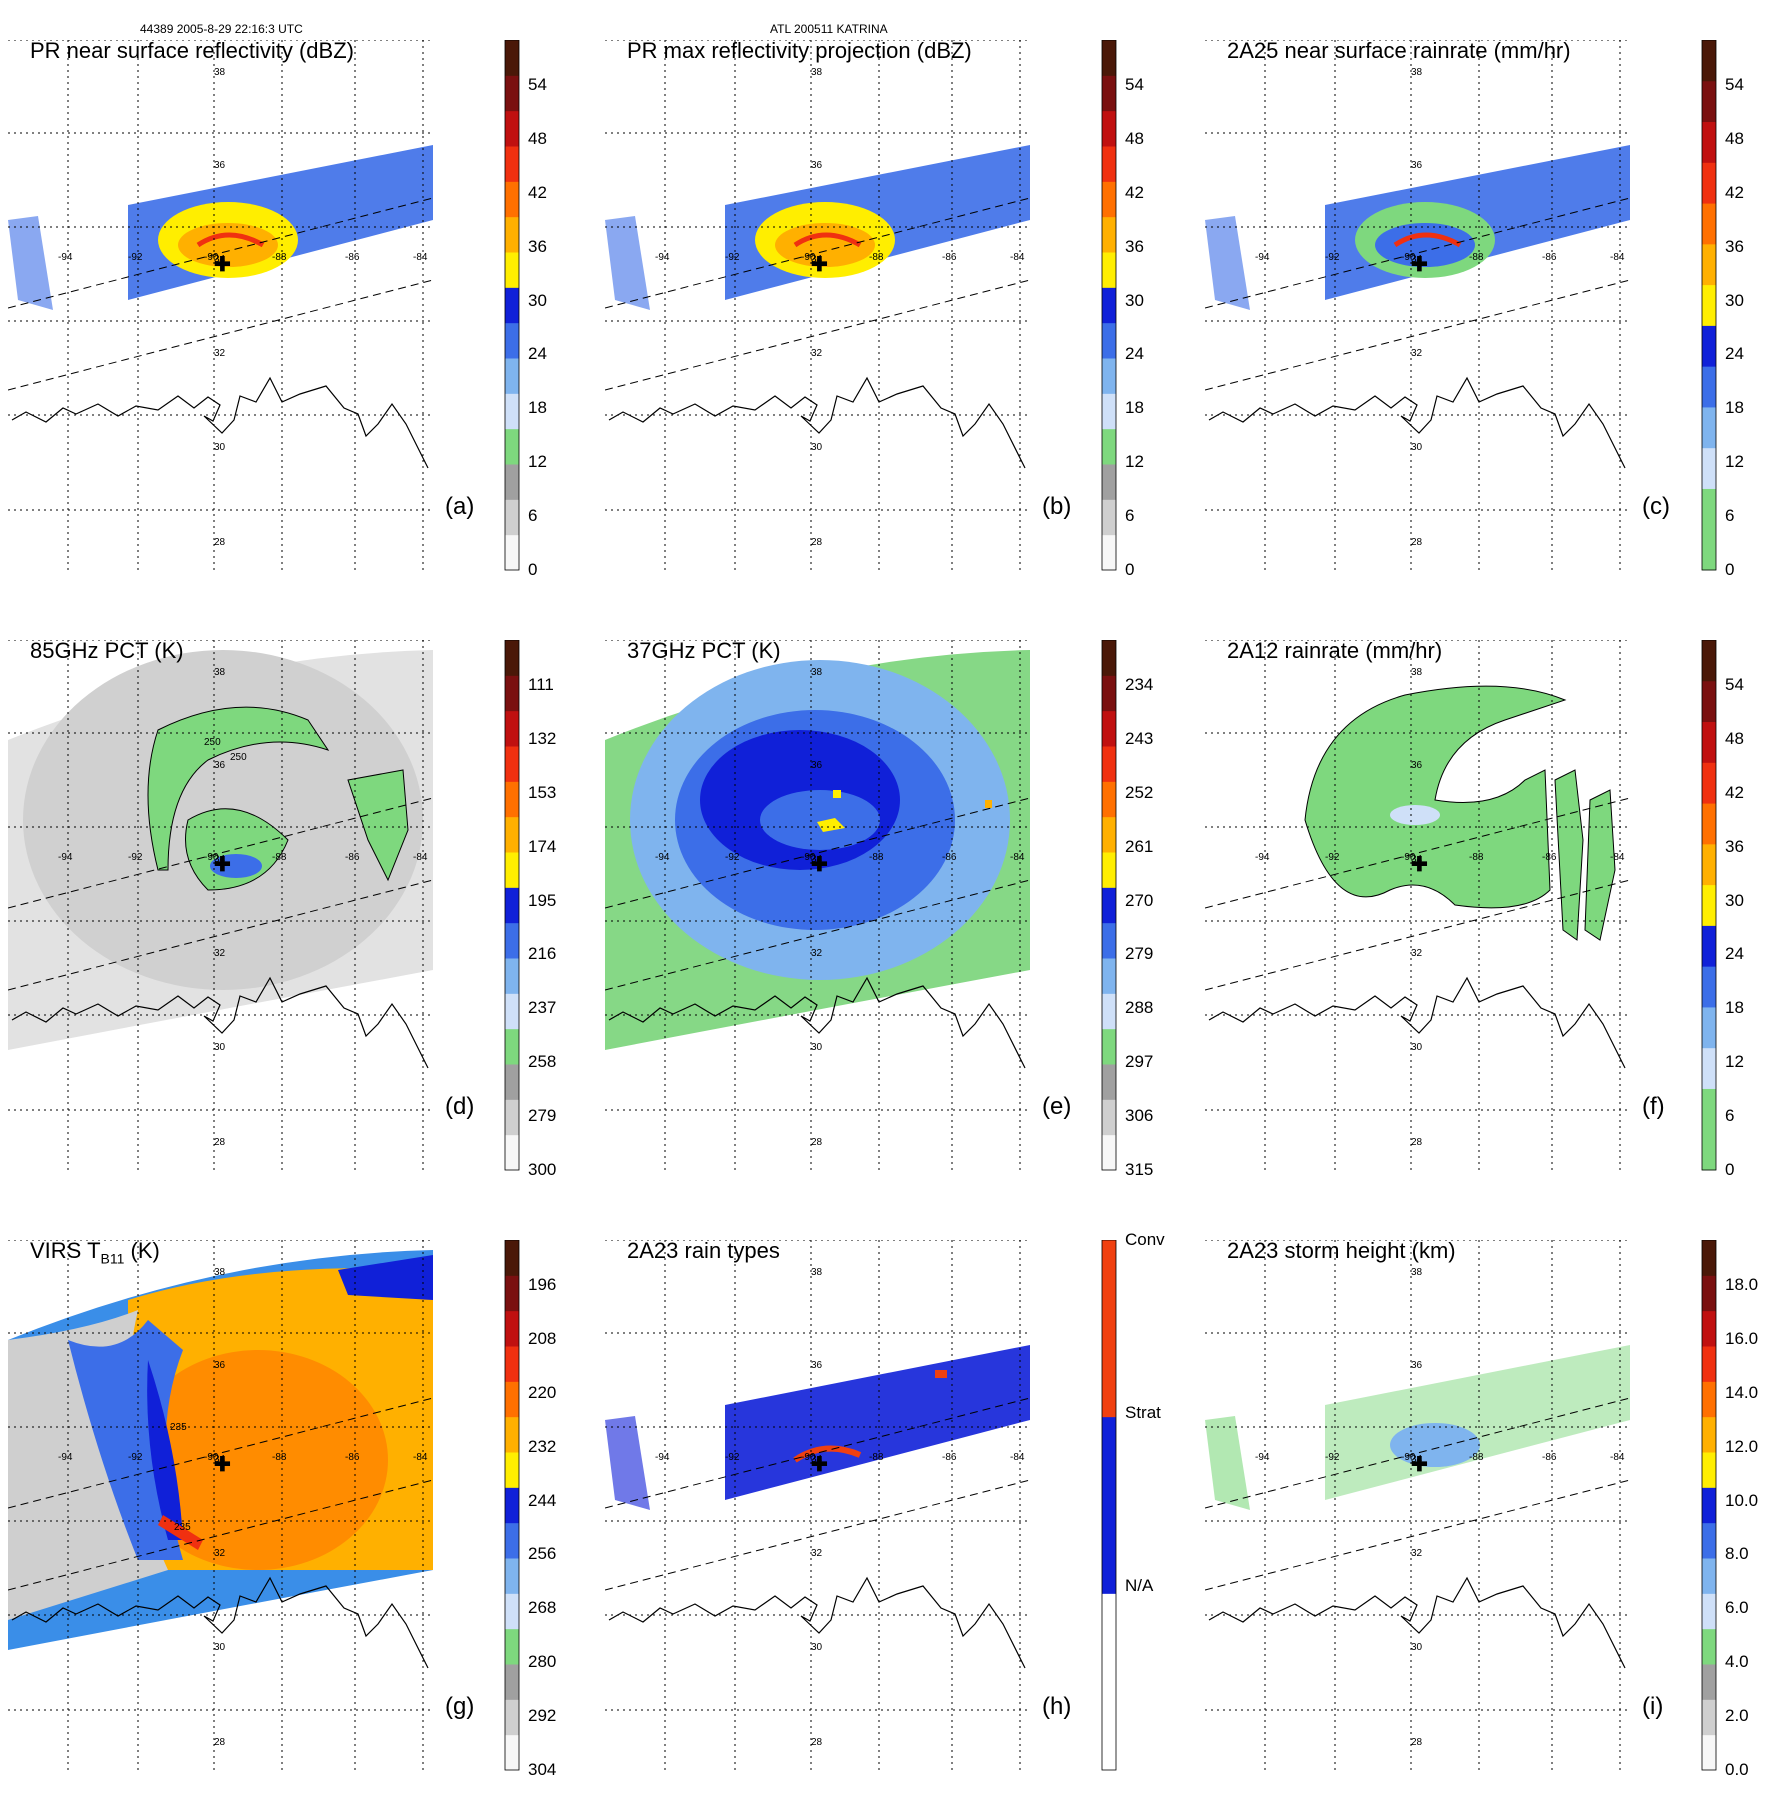 The image size is (1771, 1810). Describe the element at coordinates (808, 257) in the screenshot. I see `lon-label: -90` at that location.